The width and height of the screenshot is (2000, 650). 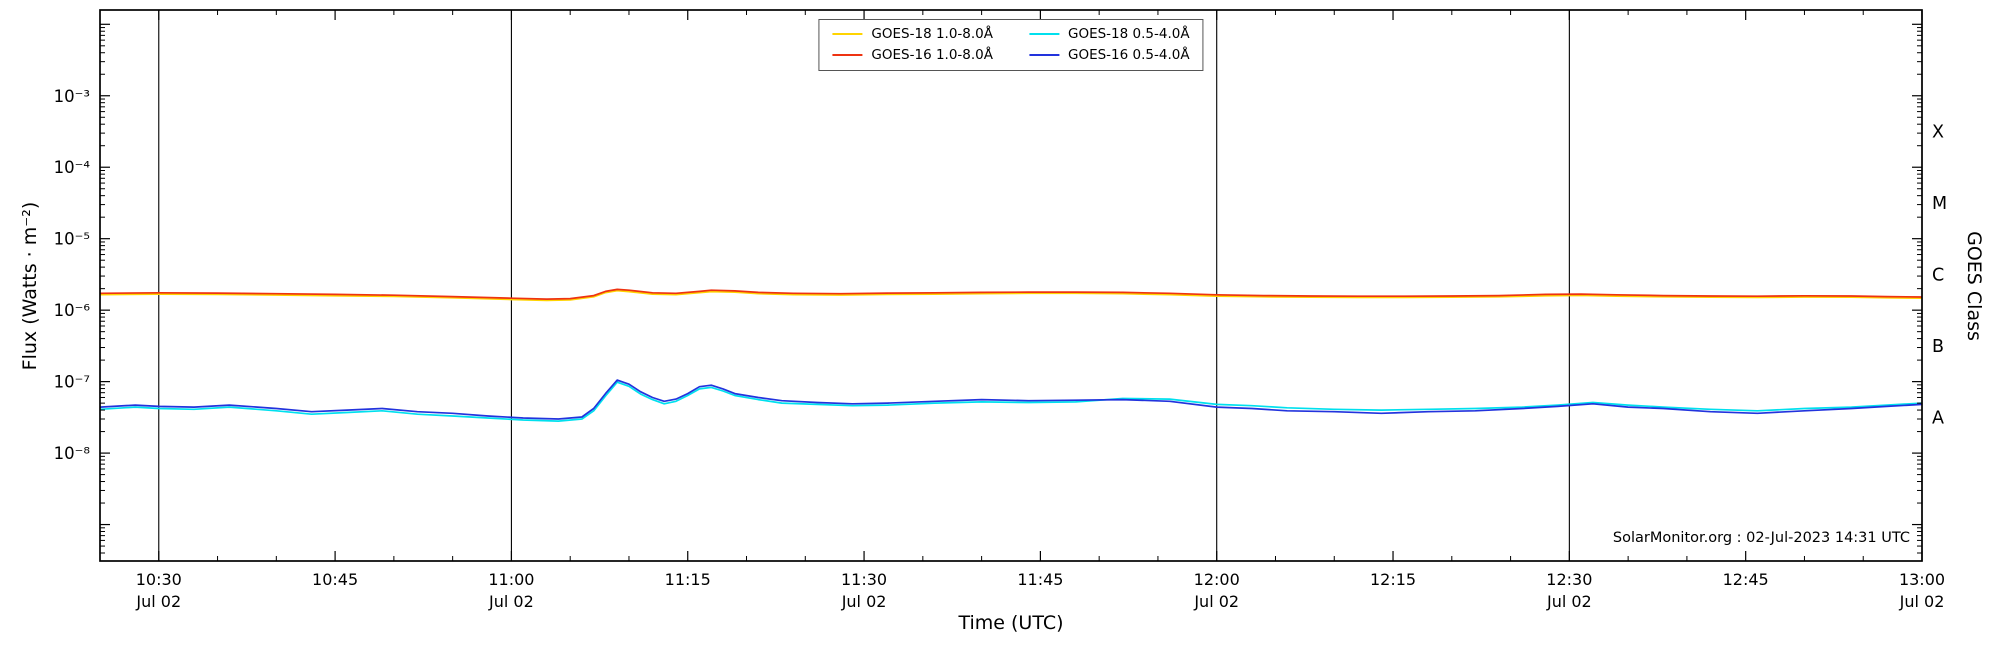 I want to click on y-tick-label: 10⁻⁶, so click(x=72, y=310).